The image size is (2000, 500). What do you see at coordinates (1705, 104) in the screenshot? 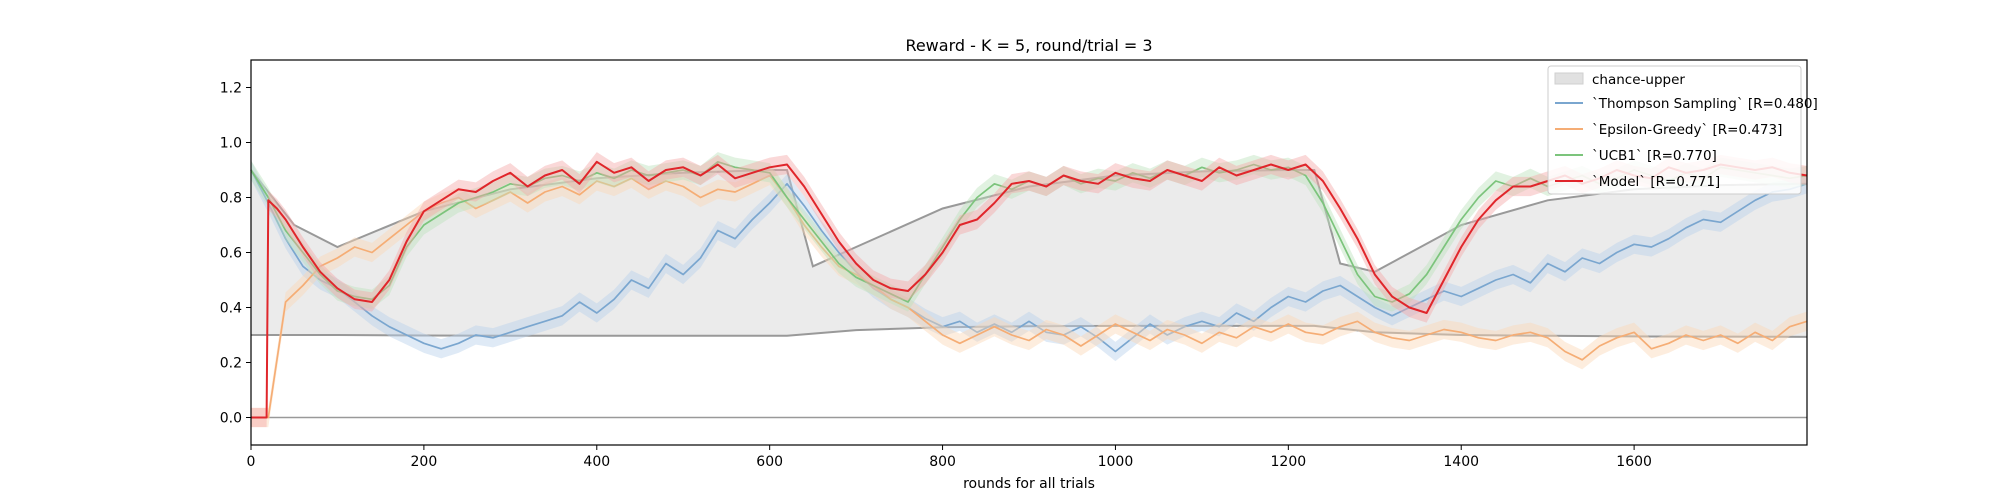
I see `legend-label-thompson: `Thompson Sampling` [R=0.480]` at bounding box center [1705, 104].